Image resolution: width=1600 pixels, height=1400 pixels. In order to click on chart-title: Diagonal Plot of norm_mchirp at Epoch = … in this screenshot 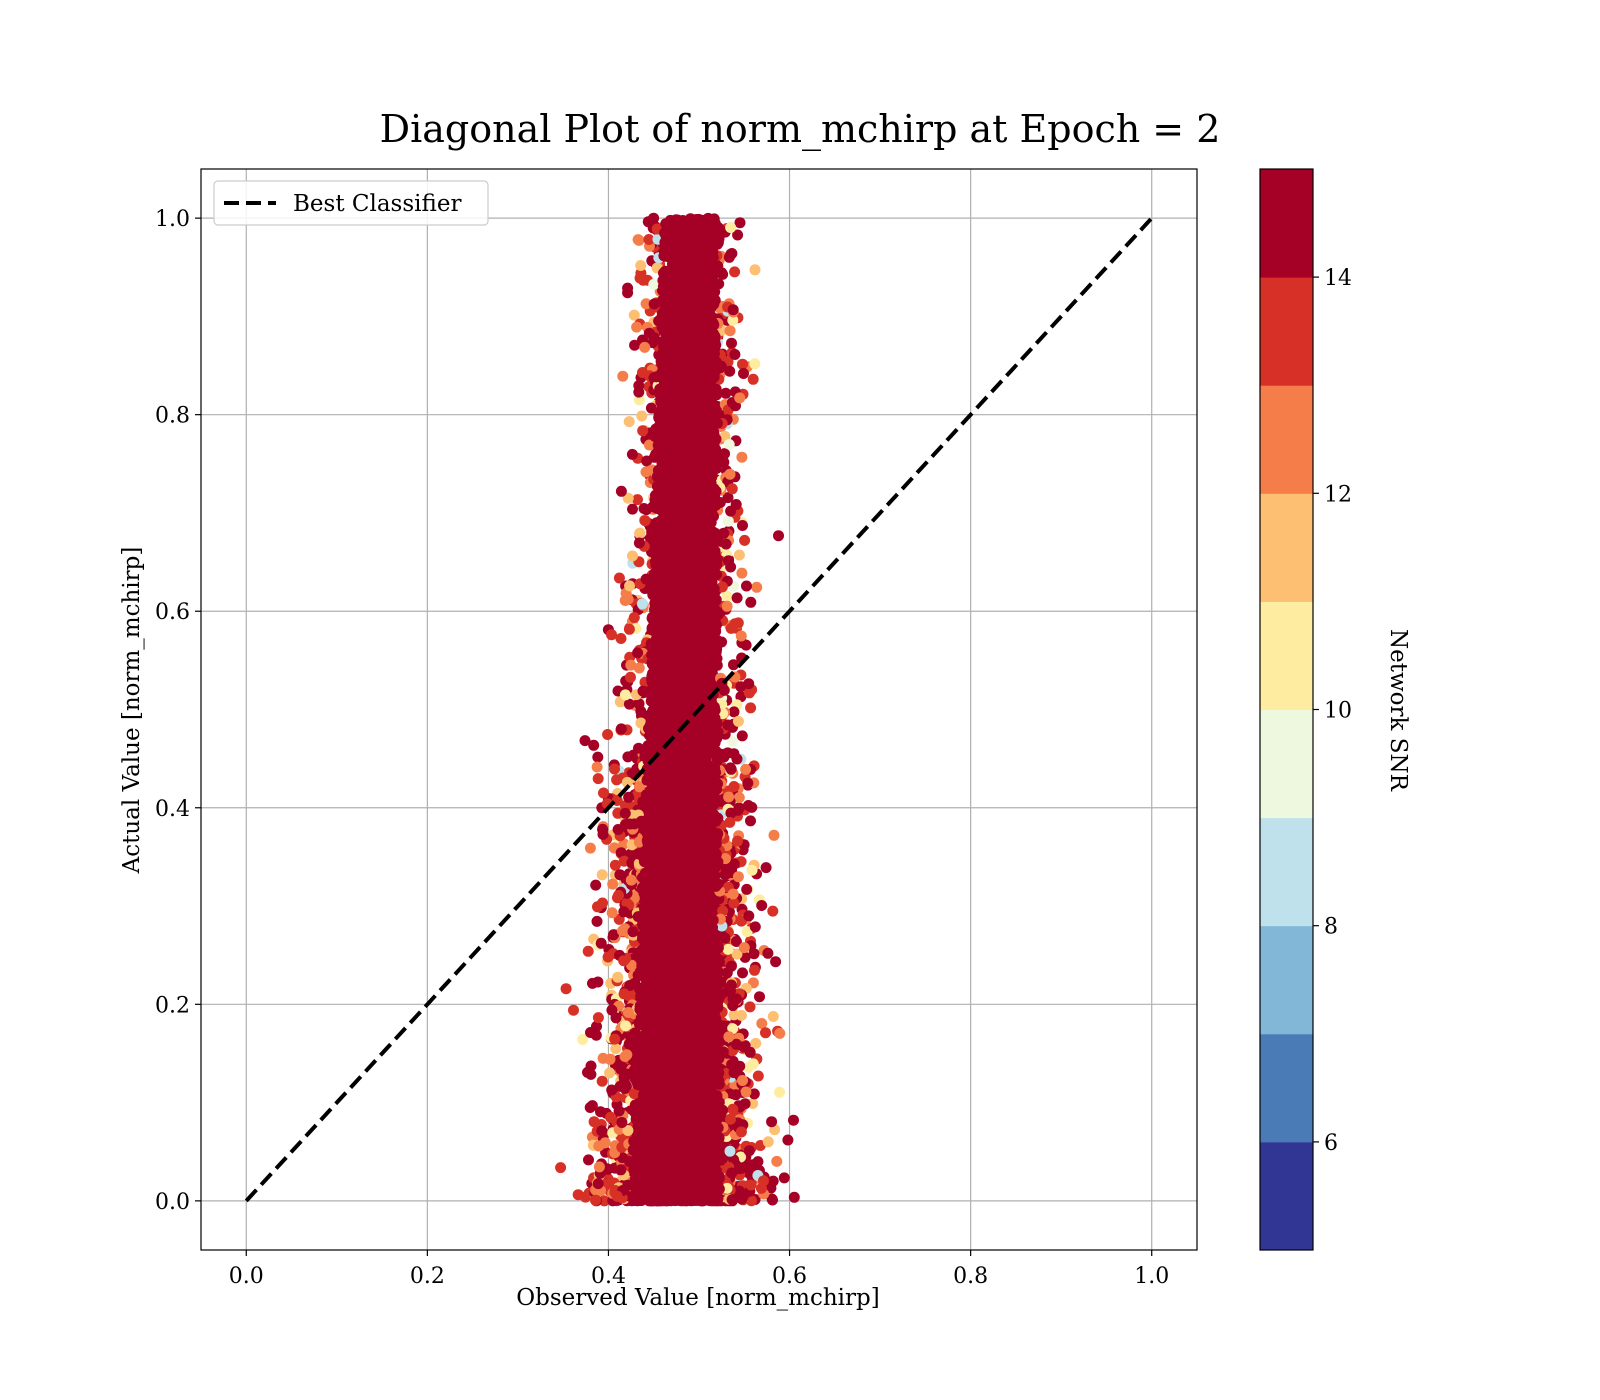, I will do `click(800, 129)`.